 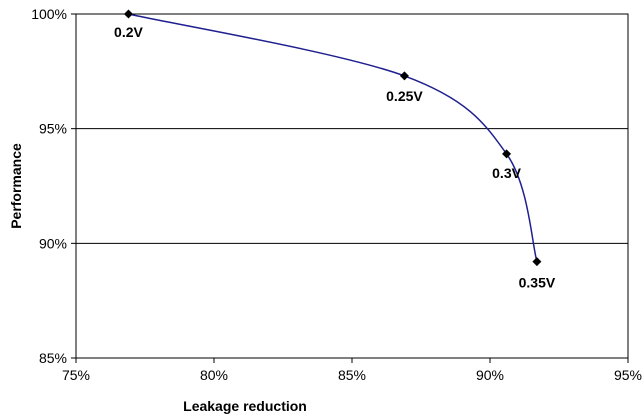 What do you see at coordinates (128, 32) in the screenshot?
I see `data-point-label: 0.2V` at bounding box center [128, 32].